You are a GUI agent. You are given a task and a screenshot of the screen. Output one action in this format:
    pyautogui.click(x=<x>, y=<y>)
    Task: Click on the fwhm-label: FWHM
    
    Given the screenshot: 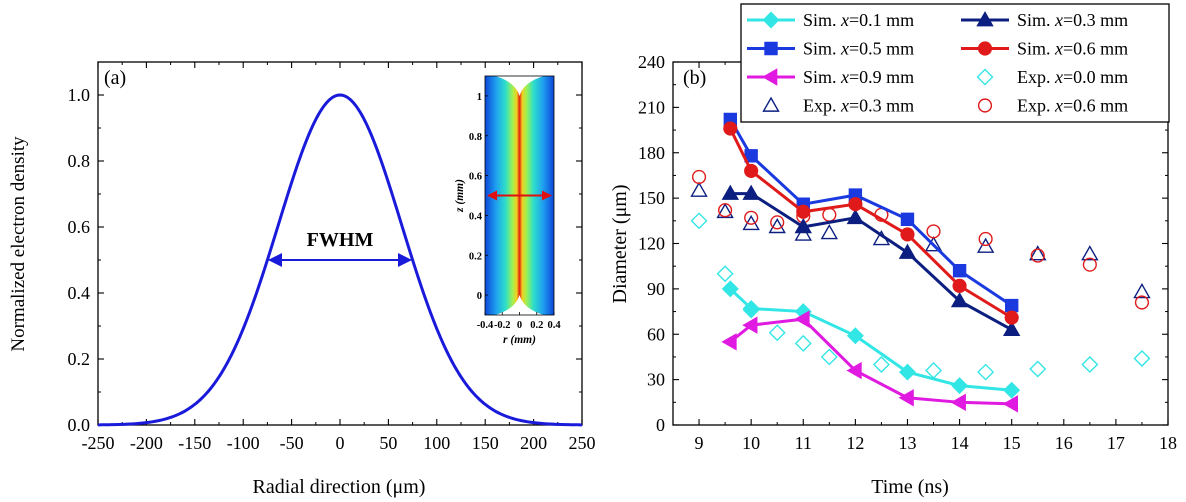 What is the action you would take?
    pyautogui.click(x=340, y=240)
    